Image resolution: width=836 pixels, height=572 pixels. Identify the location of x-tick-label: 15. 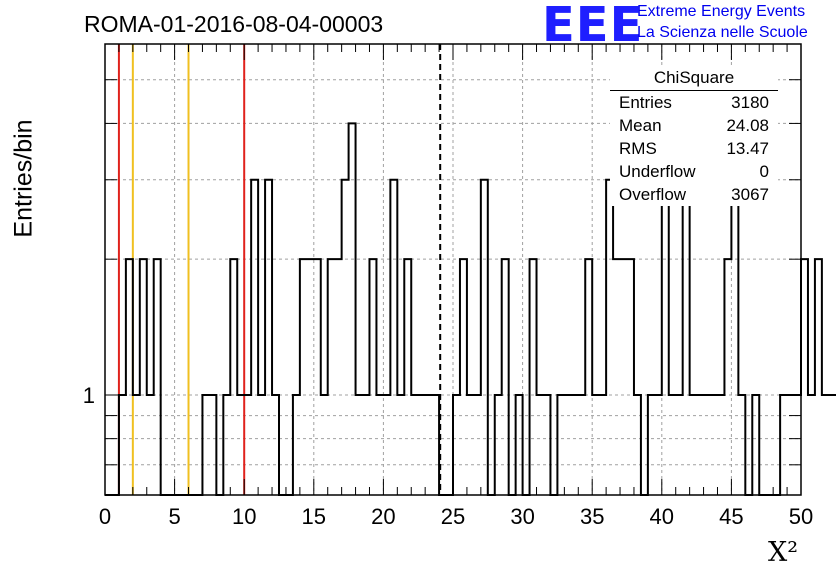
(314, 516).